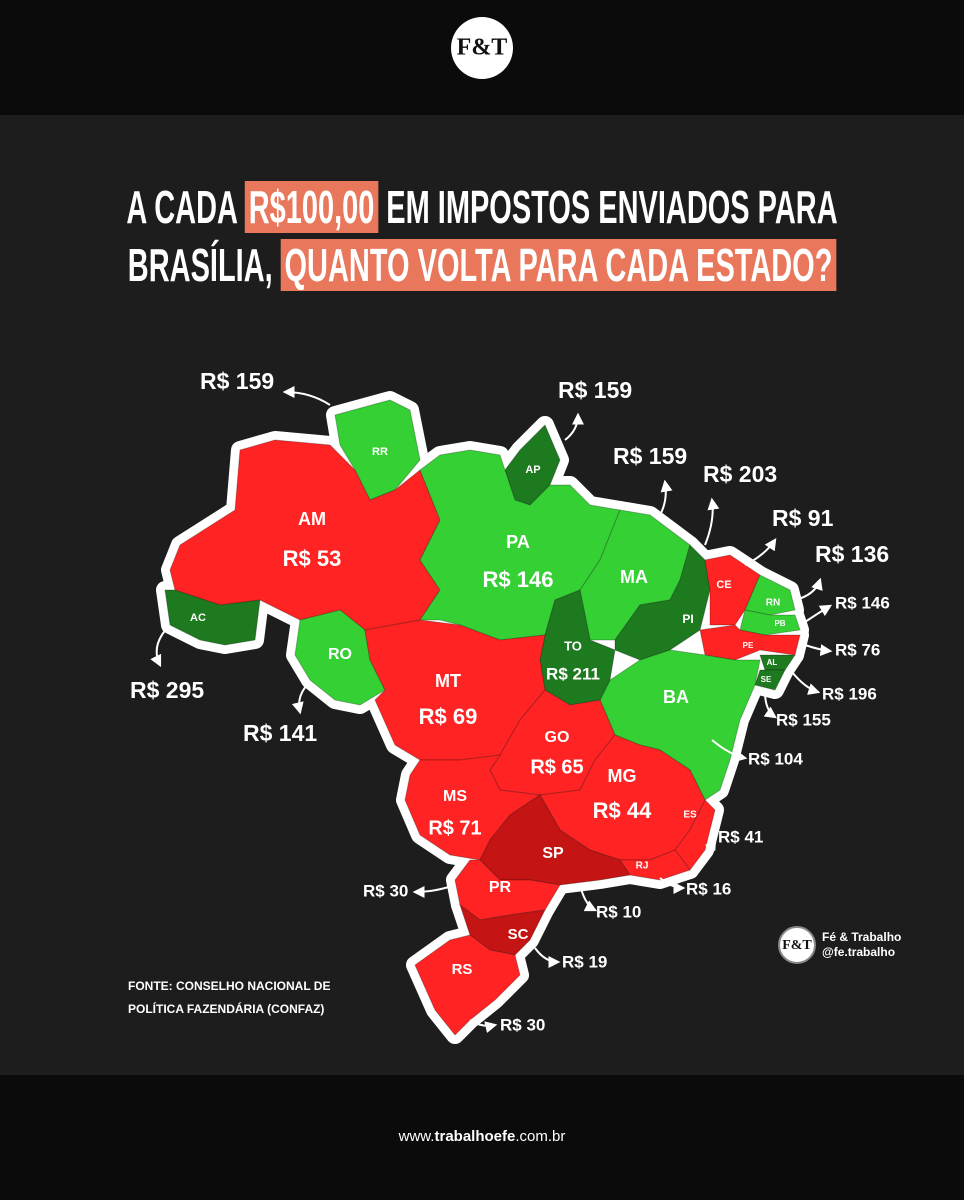 The height and width of the screenshot is (1200, 964). What do you see at coordinates (518, 934) in the screenshot?
I see `state-abbr: SC` at bounding box center [518, 934].